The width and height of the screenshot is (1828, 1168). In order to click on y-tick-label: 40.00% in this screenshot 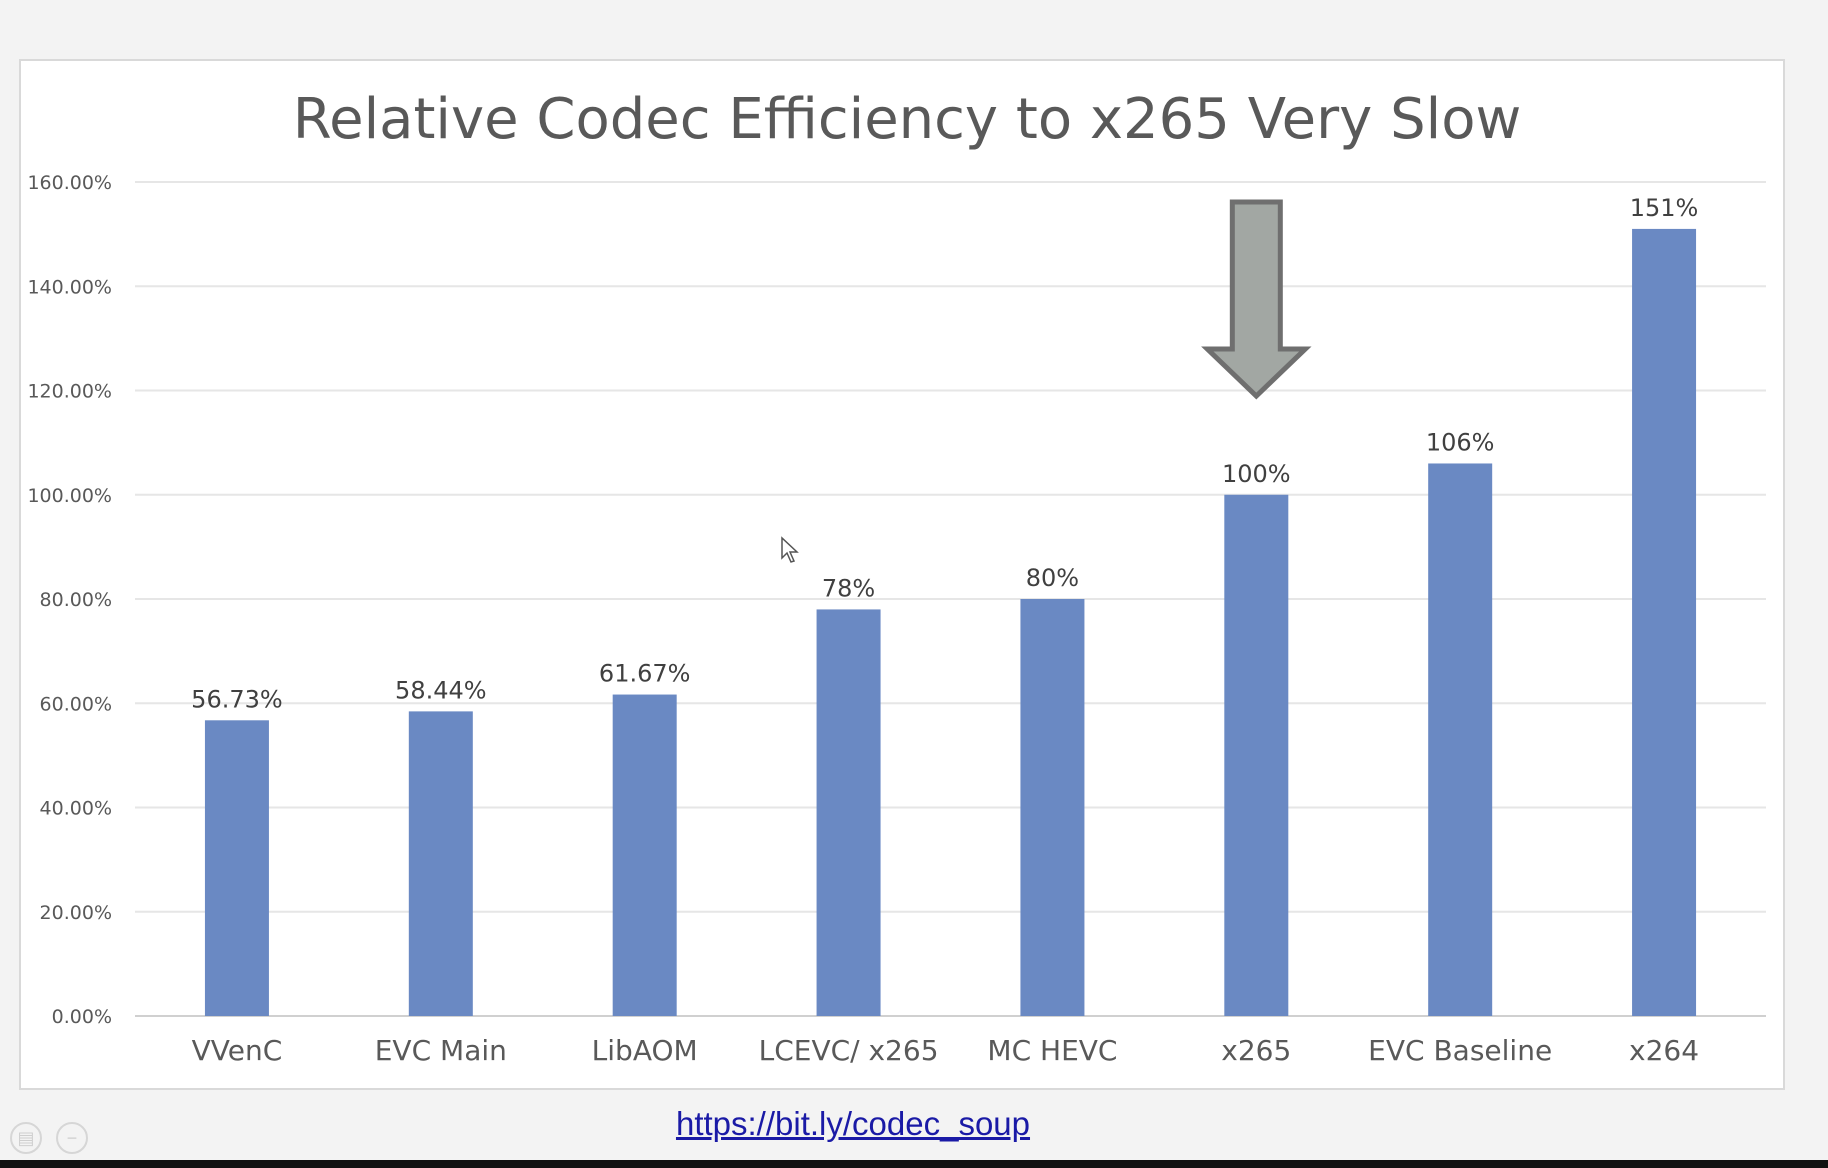, I will do `click(76, 809)`.